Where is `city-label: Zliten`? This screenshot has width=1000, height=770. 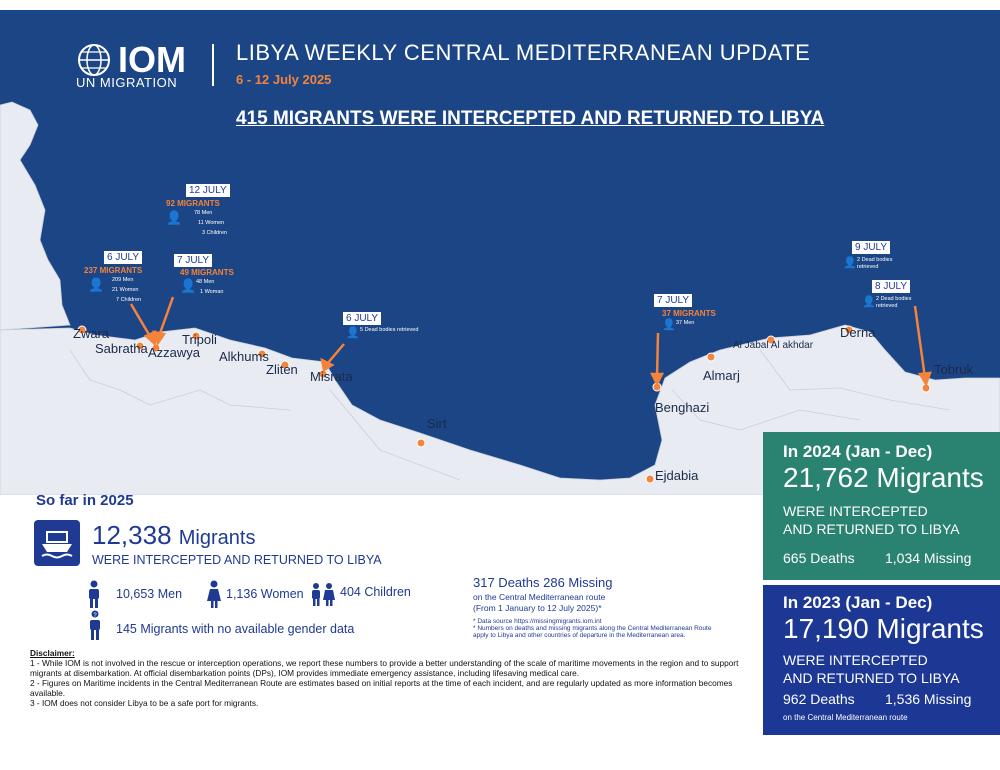
city-label: Zliten is located at coordinates (282, 369).